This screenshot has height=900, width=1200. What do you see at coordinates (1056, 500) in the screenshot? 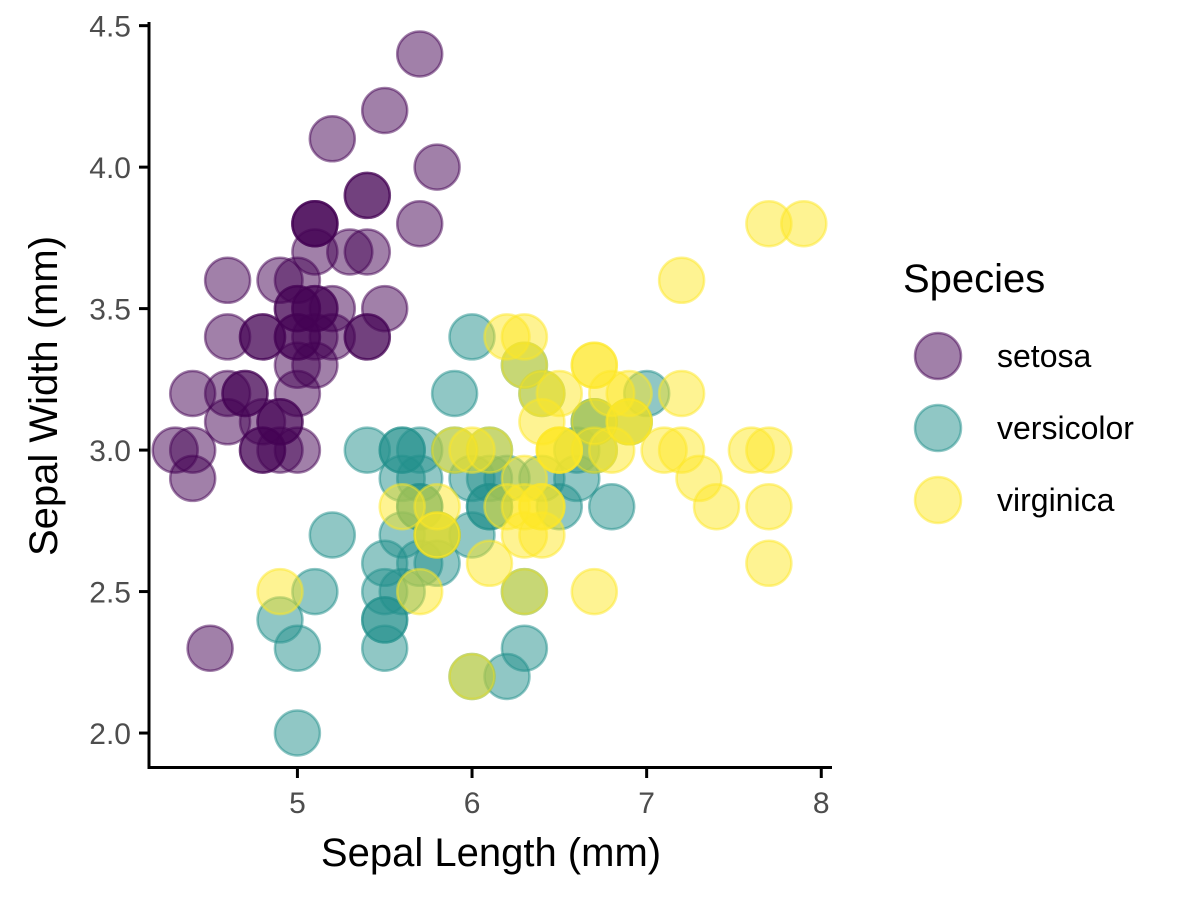
I see `legend-label-virginica: virginica` at bounding box center [1056, 500].